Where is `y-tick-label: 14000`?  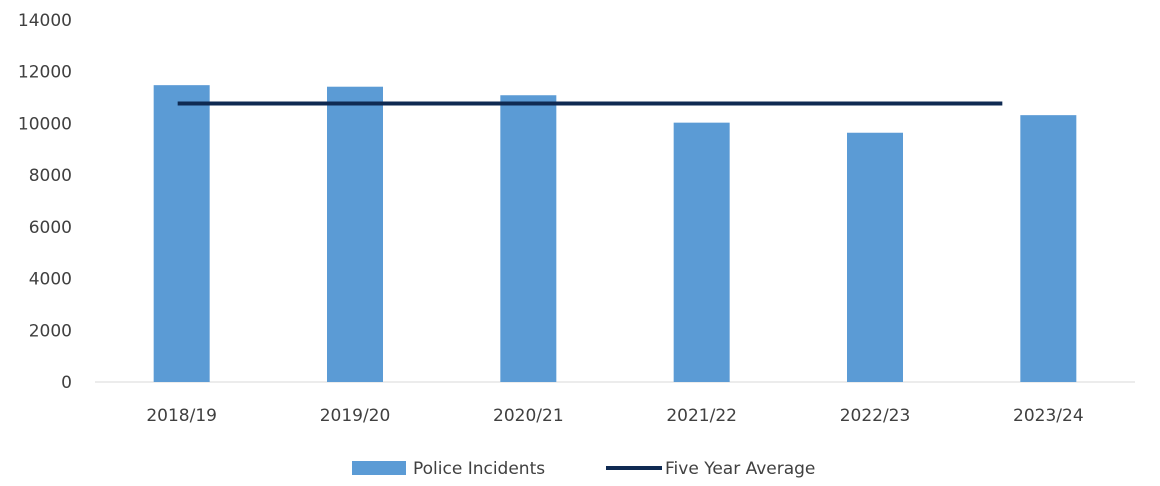
y-tick-label: 14000 is located at coordinates (45, 21).